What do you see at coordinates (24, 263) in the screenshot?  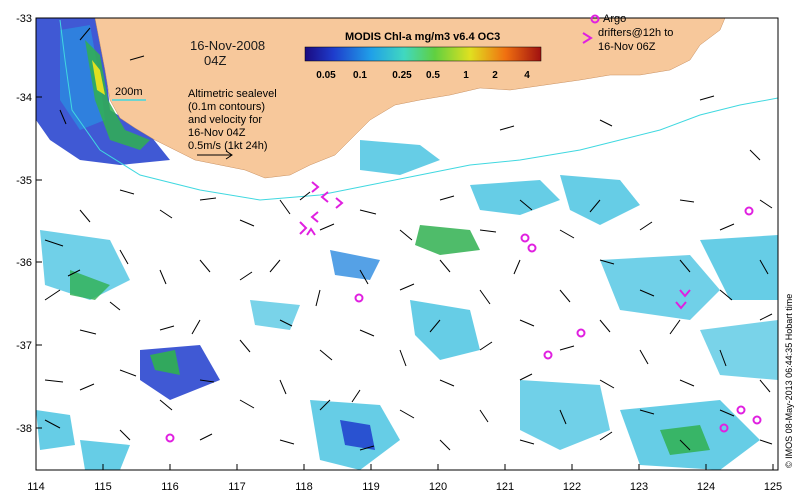 I see `lat-tick-label: -36` at bounding box center [24, 263].